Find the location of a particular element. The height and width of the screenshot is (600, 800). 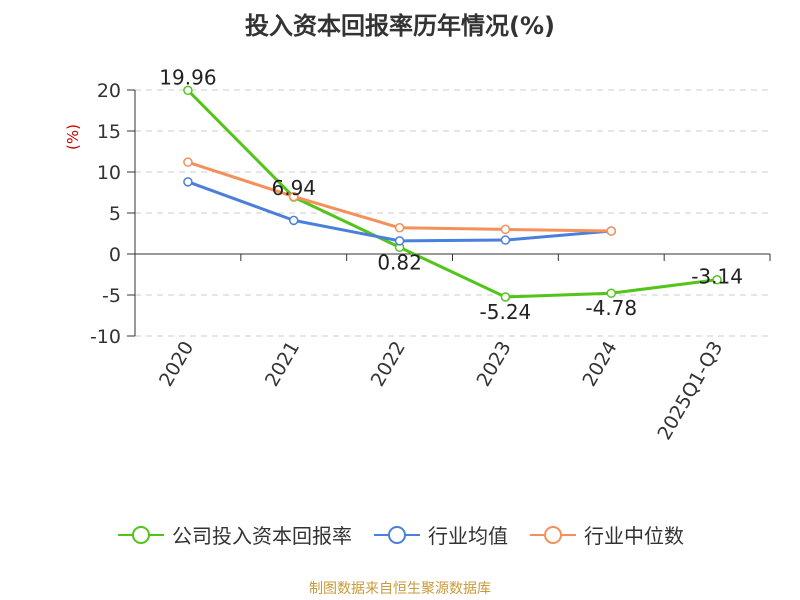

x-tick-label: 2024 is located at coordinates (599, 364).